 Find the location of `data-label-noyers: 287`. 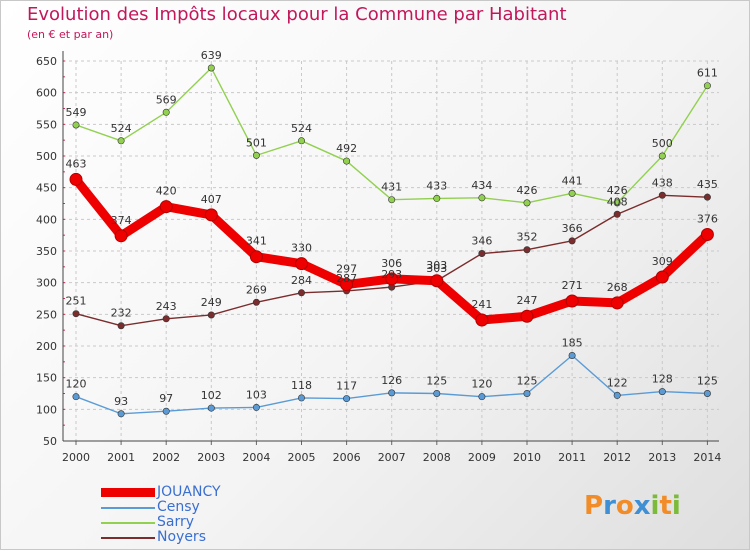

data-label-noyers: 287 is located at coordinates (346, 278).